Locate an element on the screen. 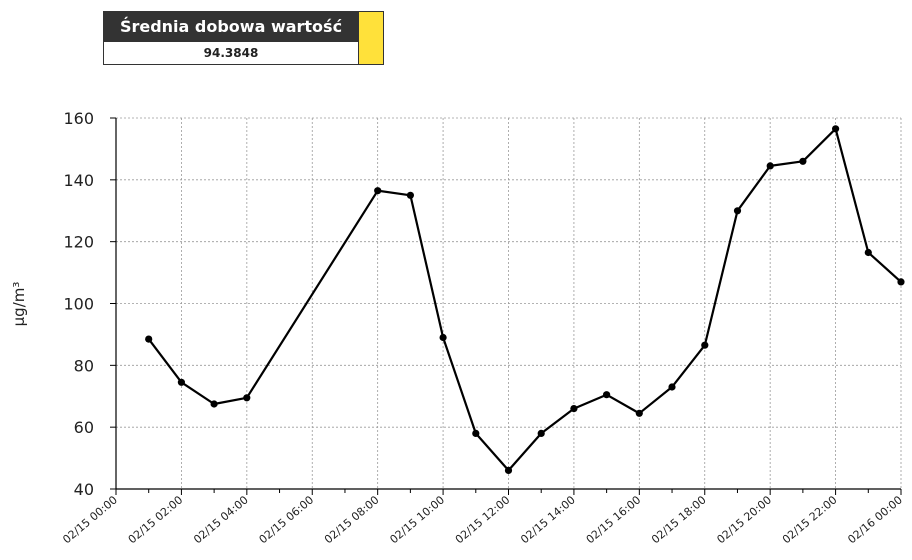 Image resolution: width=912 pixels, height=560 pixels. y-axis-ticks: 40 60 80 100 120 140 160 is located at coordinates (89, 304).